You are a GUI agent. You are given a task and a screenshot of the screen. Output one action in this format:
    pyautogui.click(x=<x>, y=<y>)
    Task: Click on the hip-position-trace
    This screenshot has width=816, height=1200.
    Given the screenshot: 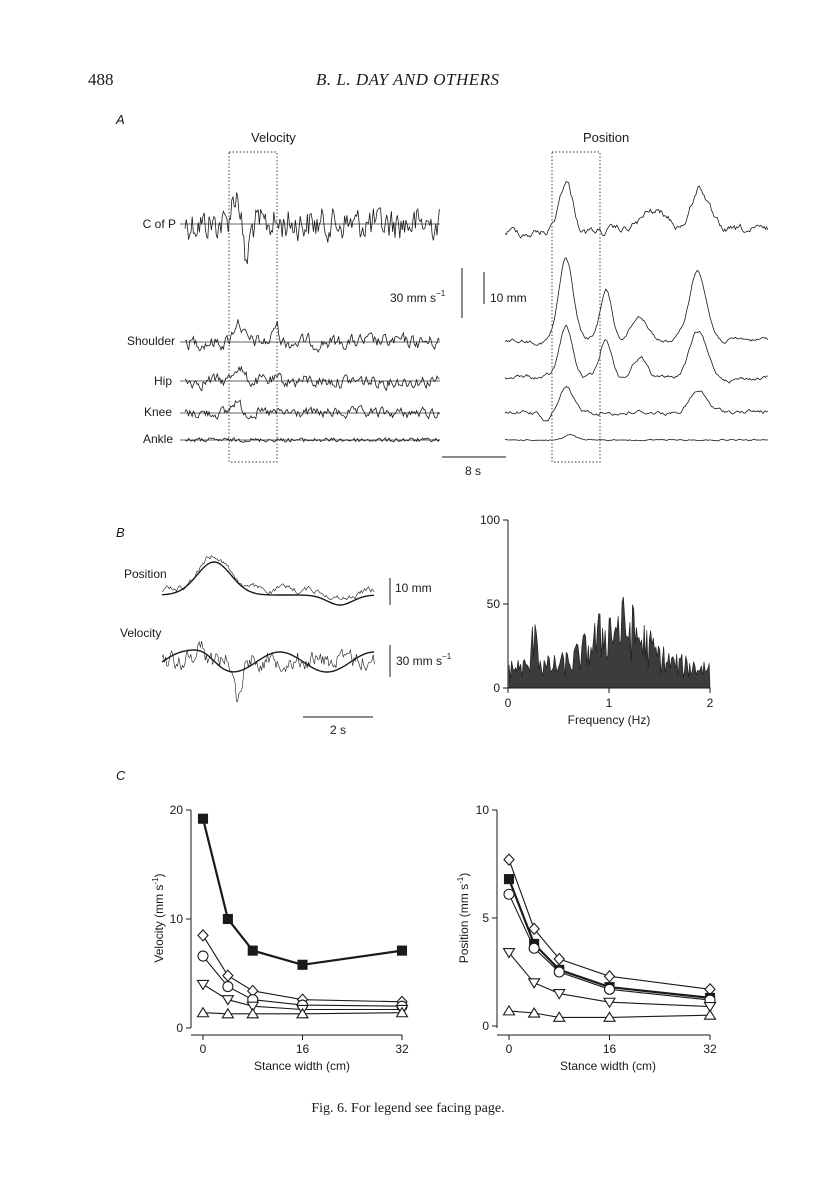 What is the action you would take?
    pyautogui.click(x=636, y=354)
    